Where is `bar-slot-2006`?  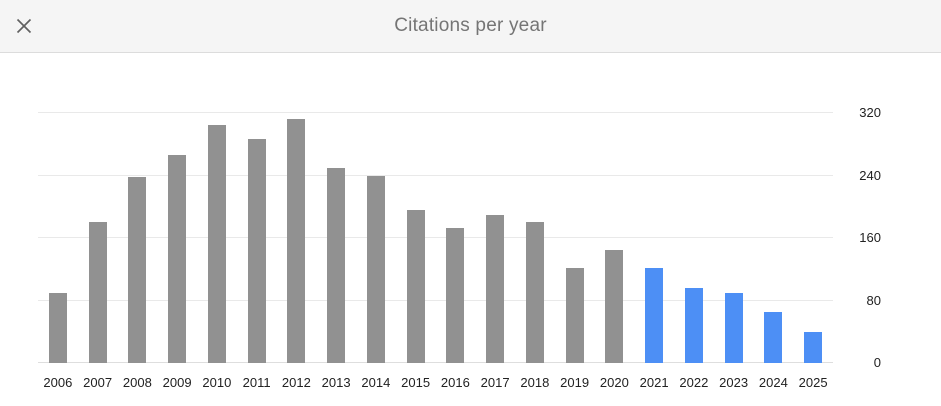
bar-slot-2006 is located at coordinates (58, 238).